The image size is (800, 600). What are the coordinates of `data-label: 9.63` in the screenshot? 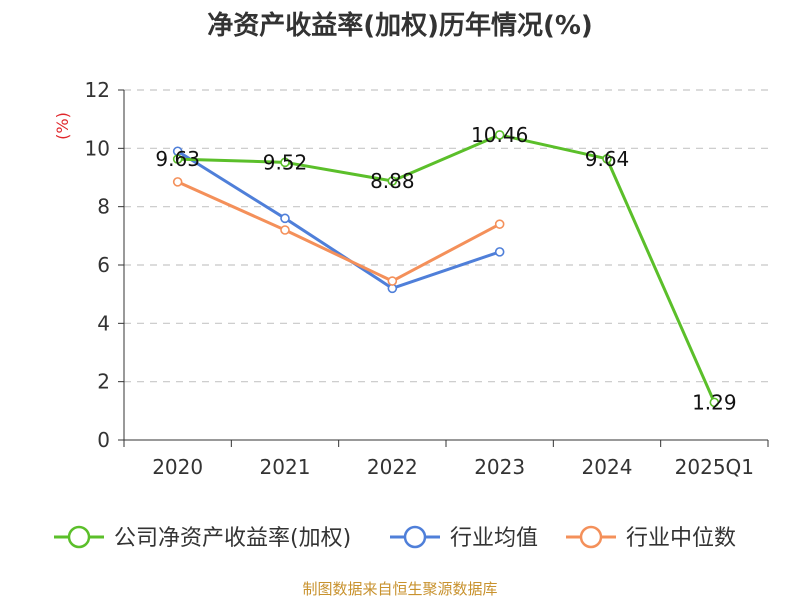 It's located at (177, 159).